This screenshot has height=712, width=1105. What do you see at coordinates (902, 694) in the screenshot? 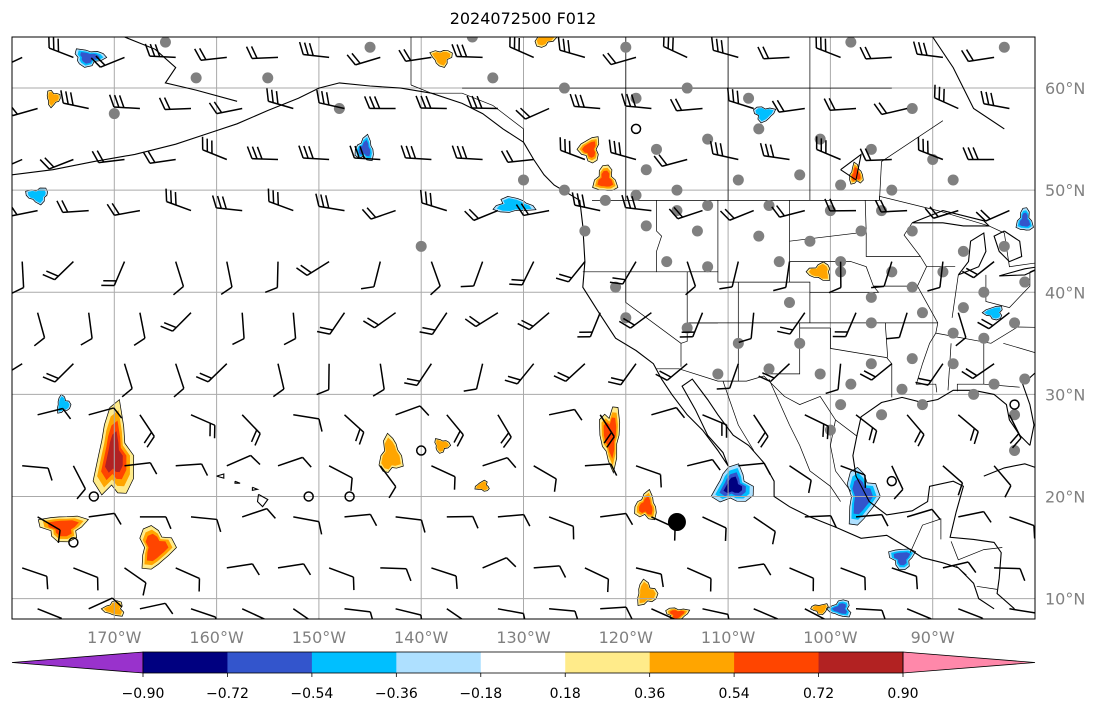
I see `colorbar-tick-label: 0.90` at bounding box center [902, 694].